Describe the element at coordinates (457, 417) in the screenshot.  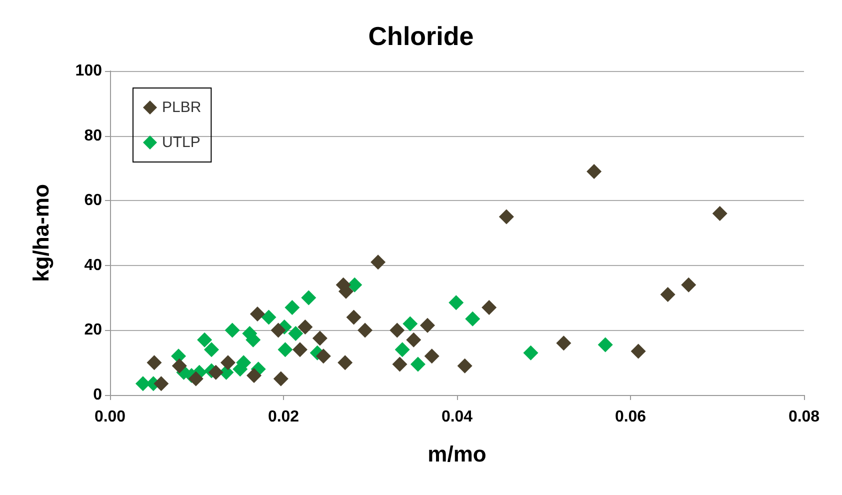
I see `x-tick-label: 0.04` at that location.